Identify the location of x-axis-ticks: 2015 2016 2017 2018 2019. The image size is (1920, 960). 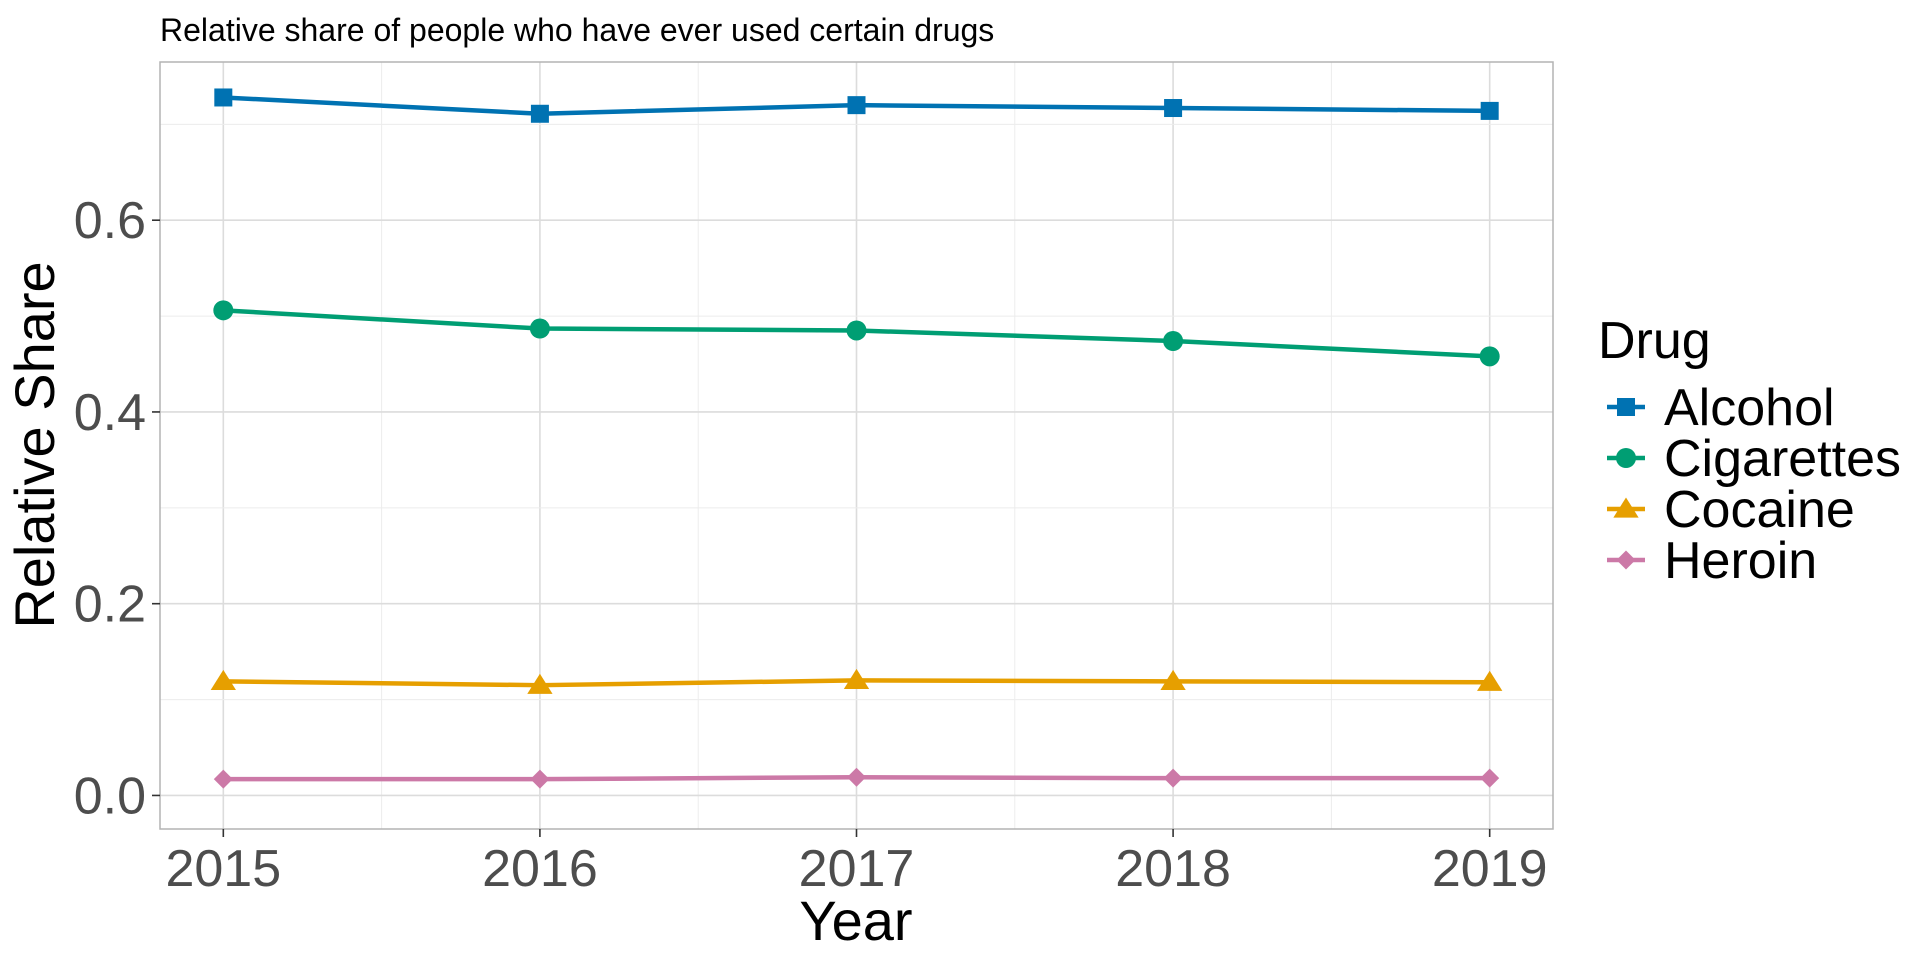
(856, 863).